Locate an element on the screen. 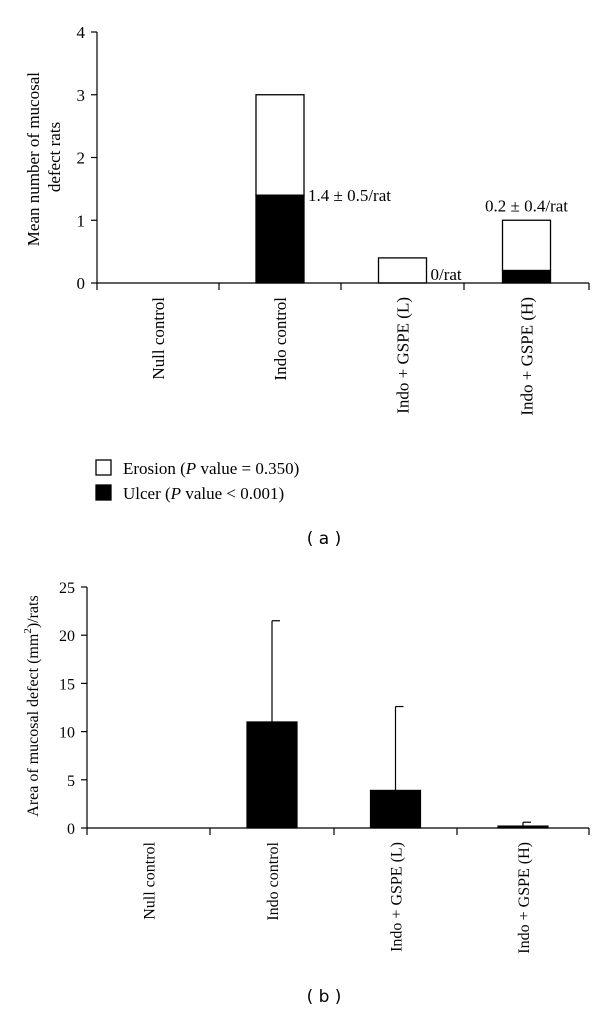  y-tick-label: 15 is located at coordinates (67, 684).